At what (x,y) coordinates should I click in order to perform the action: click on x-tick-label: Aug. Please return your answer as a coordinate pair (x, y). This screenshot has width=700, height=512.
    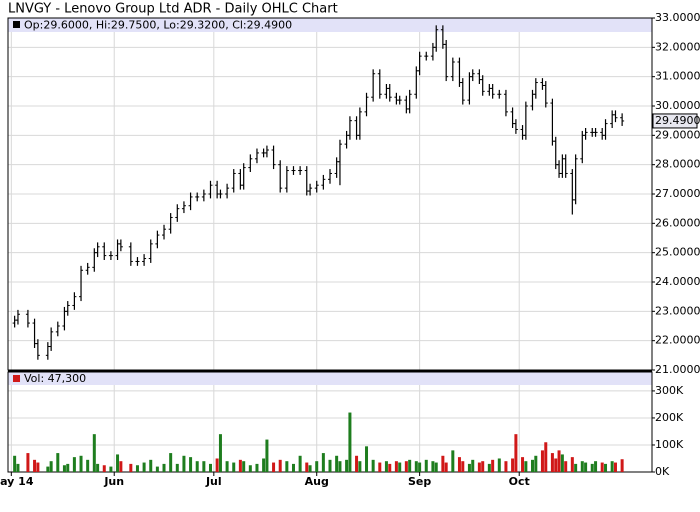
    Looking at the image, I should click on (317, 481).